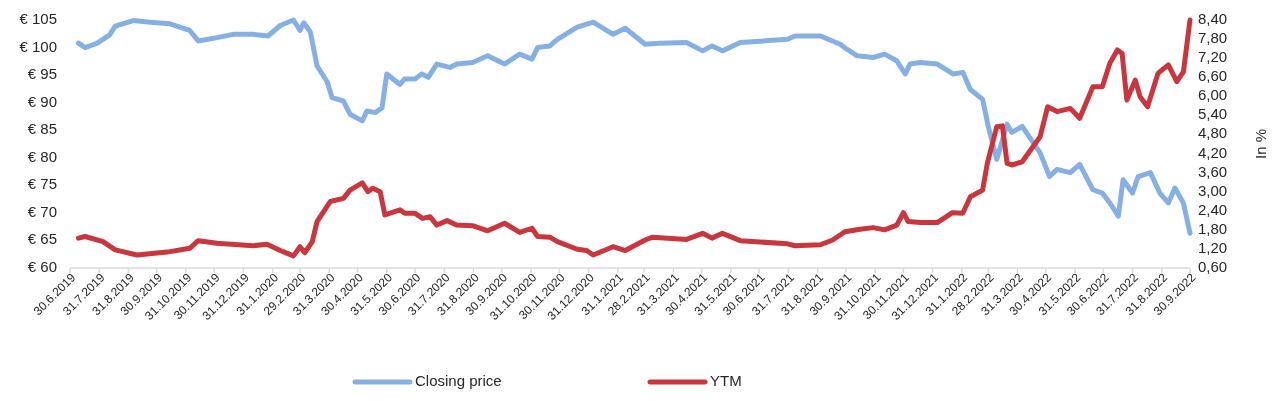  What do you see at coordinates (1213, 171) in the screenshot?
I see `y2-tick-label: 3,60` at bounding box center [1213, 171].